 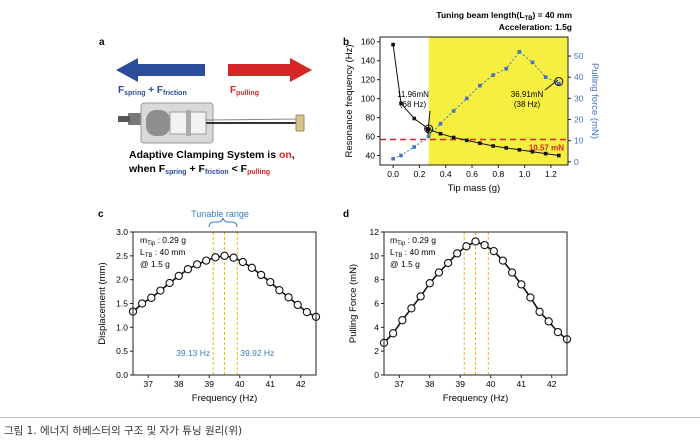 What do you see at coordinates (193, 353) in the screenshot?
I see `vline-label-low: 39.13 Hz` at bounding box center [193, 353].